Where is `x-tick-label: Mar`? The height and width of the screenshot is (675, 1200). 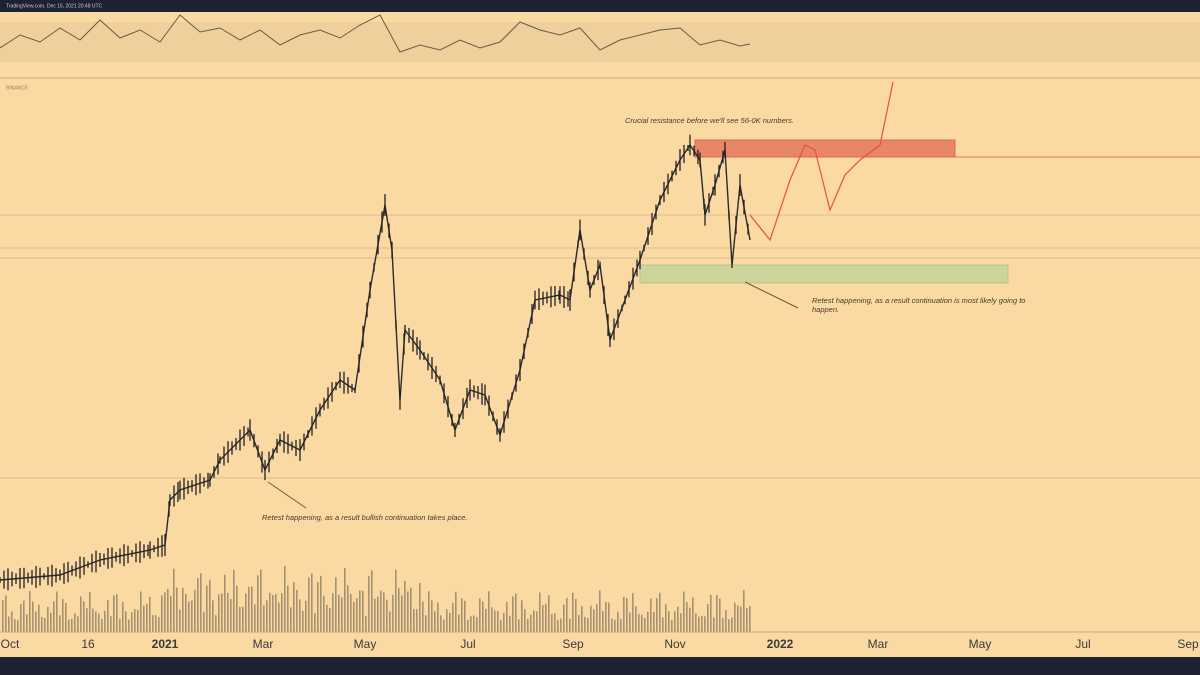
x-tick-label: Mar is located at coordinates (878, 644).